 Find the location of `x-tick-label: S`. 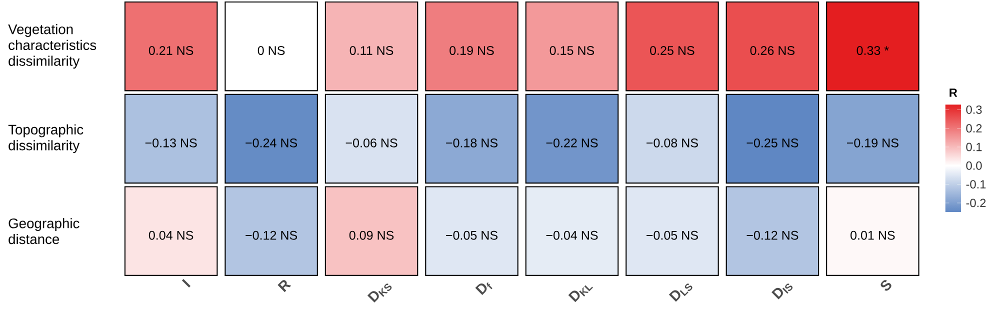

x-tick-label: S is located at coordinates (886, 285).